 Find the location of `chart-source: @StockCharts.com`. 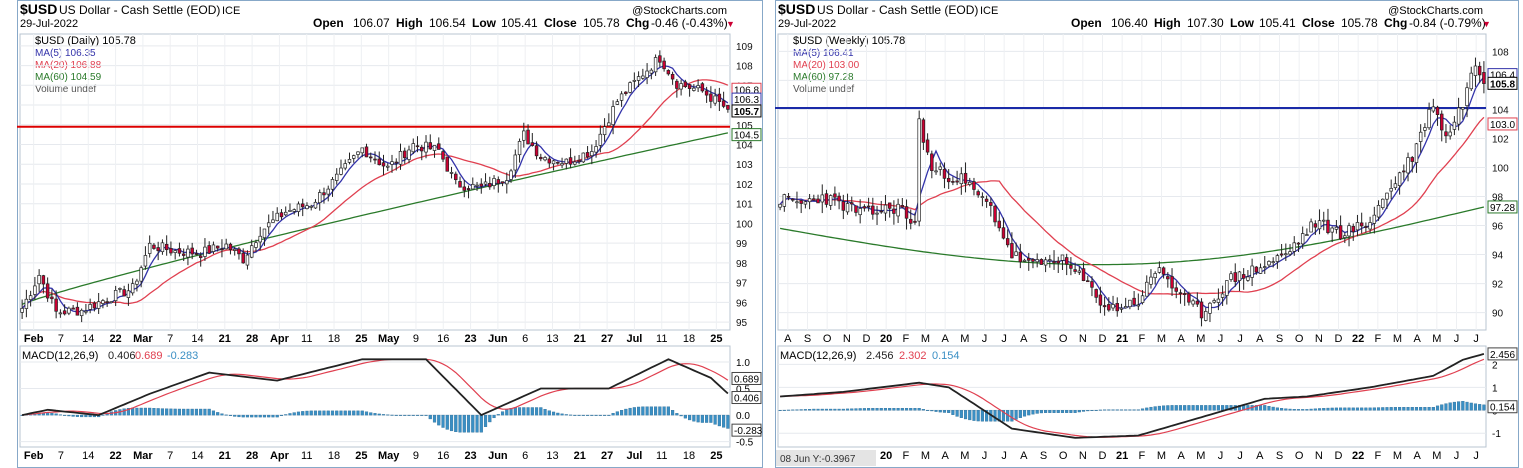

chart-source: @StockCharts.com is located at coordinates (679, 11).